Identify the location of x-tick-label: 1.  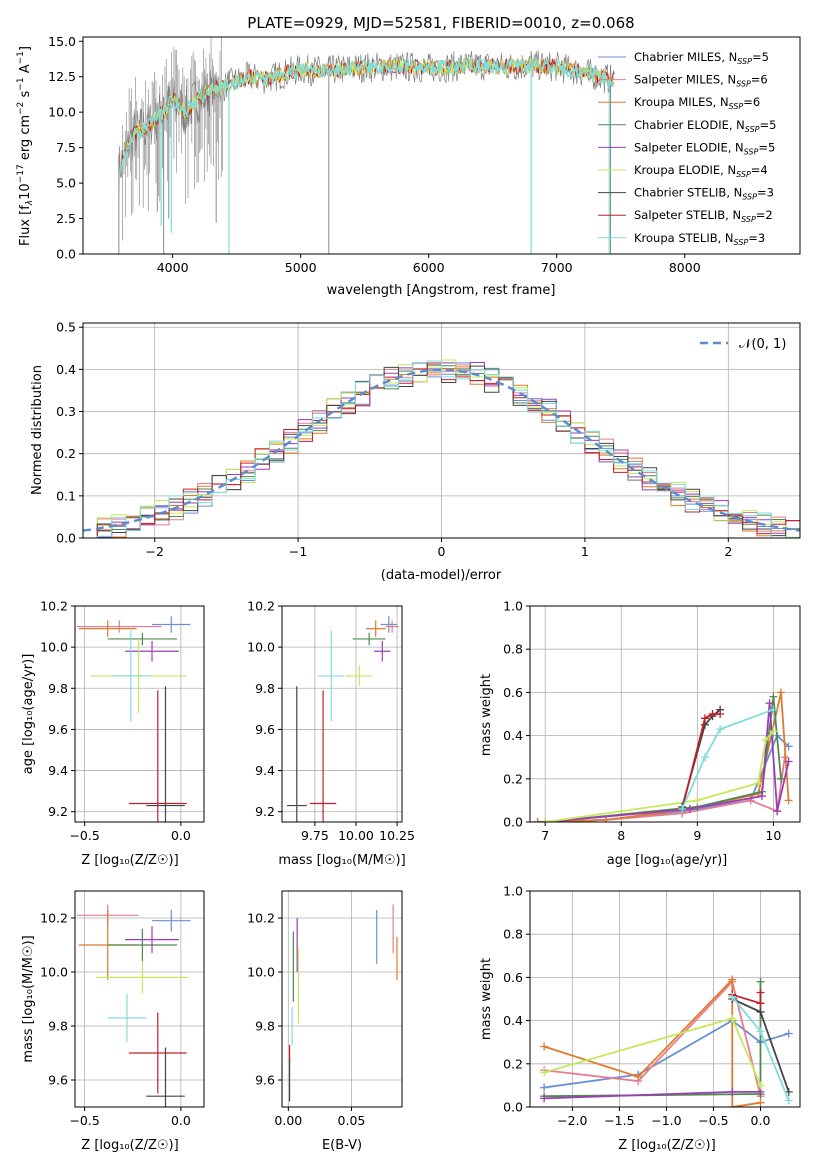
(585, 551).